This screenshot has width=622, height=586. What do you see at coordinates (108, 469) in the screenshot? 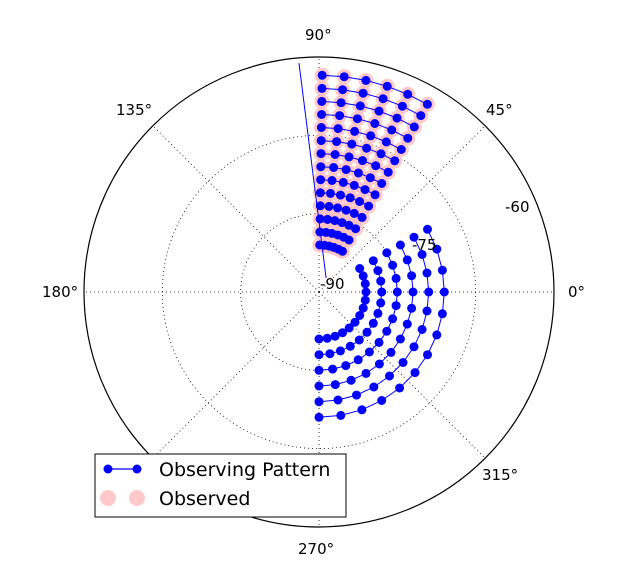
I see `legend-pattern-dot-left` at bounding box center [108, 469].